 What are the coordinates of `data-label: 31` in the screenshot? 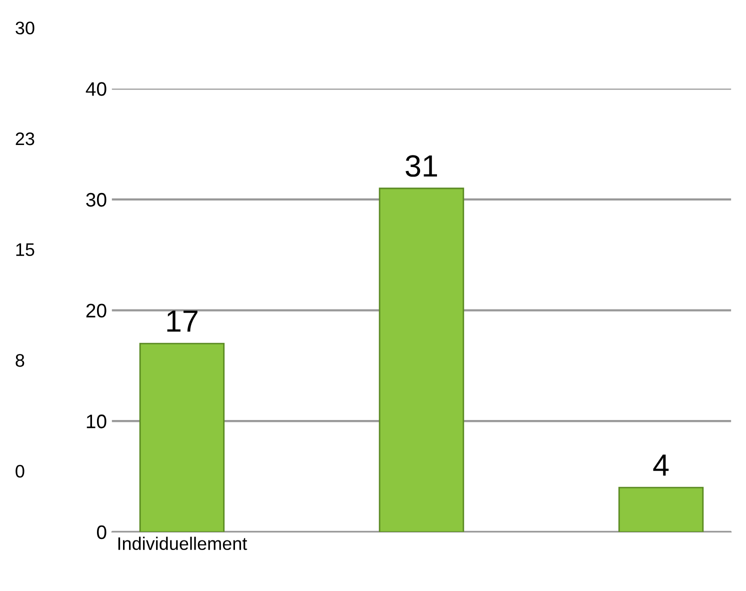 It's located at (421, 166).